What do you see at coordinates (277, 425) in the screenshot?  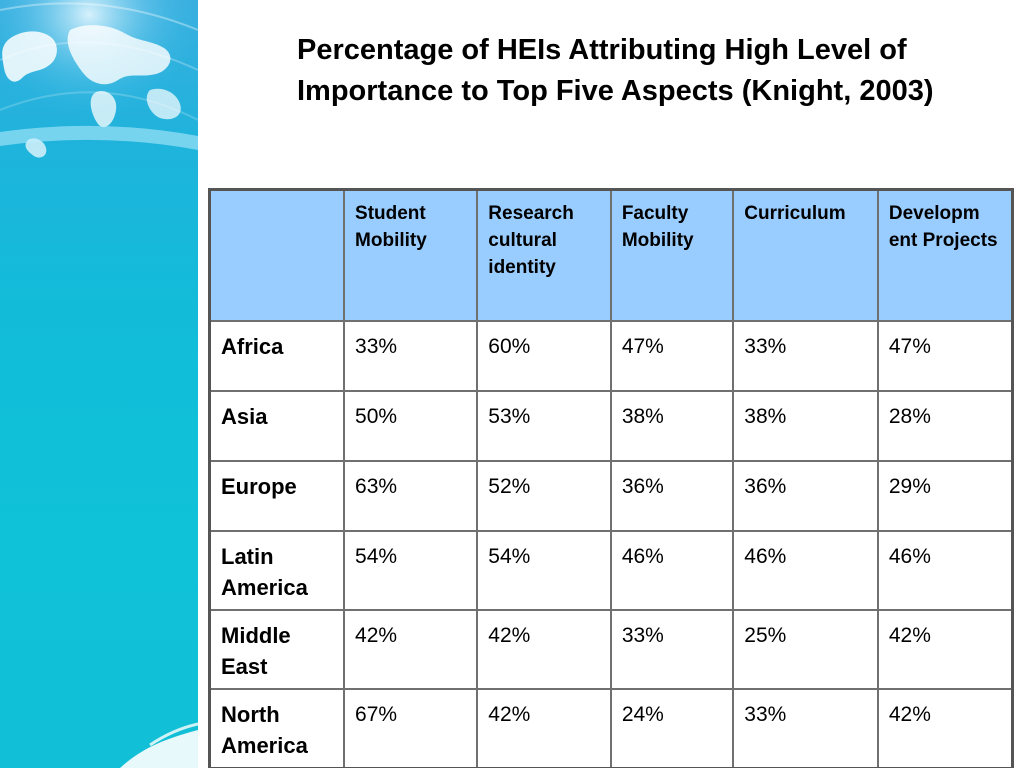 I see `row-header: Asia` at bounding box center [277, 425].